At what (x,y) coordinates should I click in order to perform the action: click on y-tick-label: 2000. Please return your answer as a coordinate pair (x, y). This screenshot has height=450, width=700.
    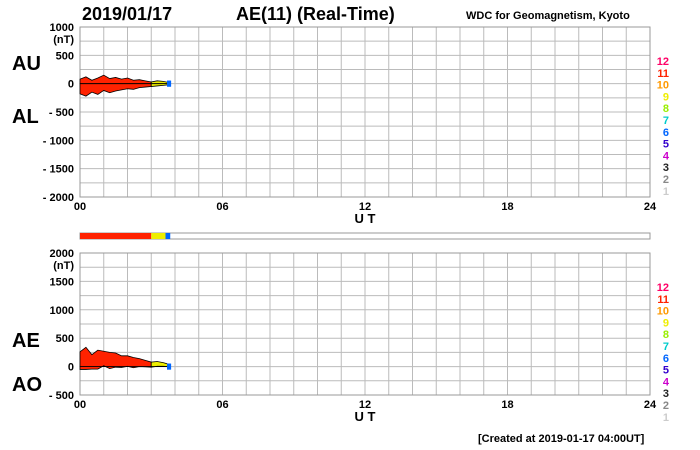
    Looking at the image, I should click on (62, 254).